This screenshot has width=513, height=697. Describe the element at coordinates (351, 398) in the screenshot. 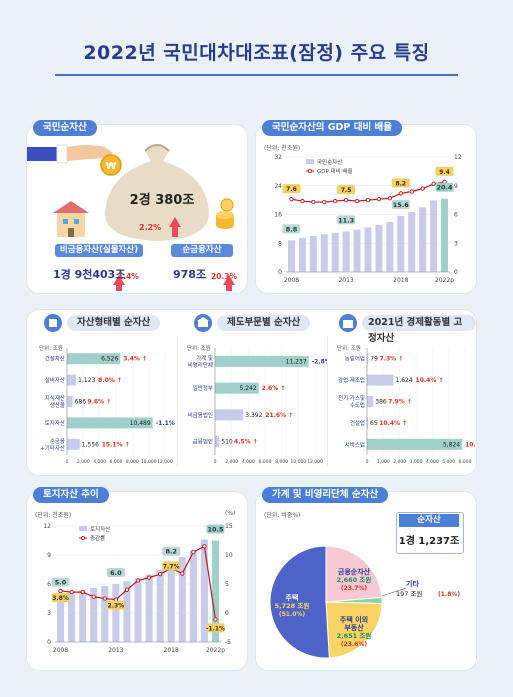

I see `category-label: 전기·가스및` at that location.